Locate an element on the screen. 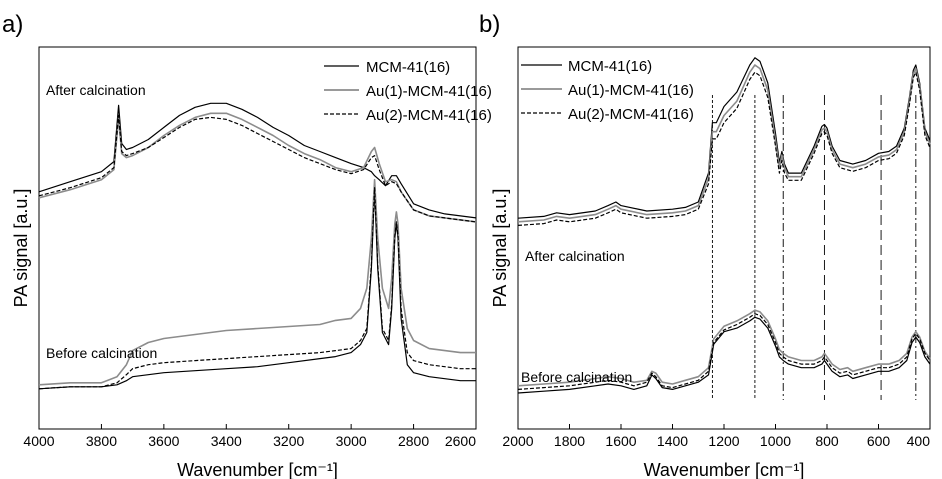  series-line-au-1-mcm-41-16-before-calcination is located at coordinates (724, 348).